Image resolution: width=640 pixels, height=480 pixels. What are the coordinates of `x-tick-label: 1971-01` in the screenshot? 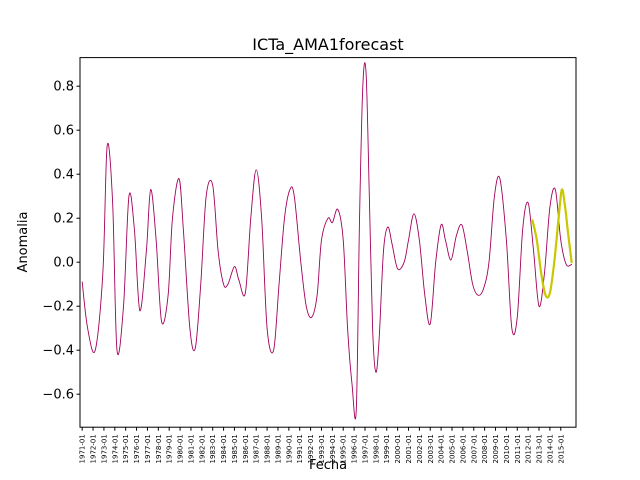 It's located at (83, 448).